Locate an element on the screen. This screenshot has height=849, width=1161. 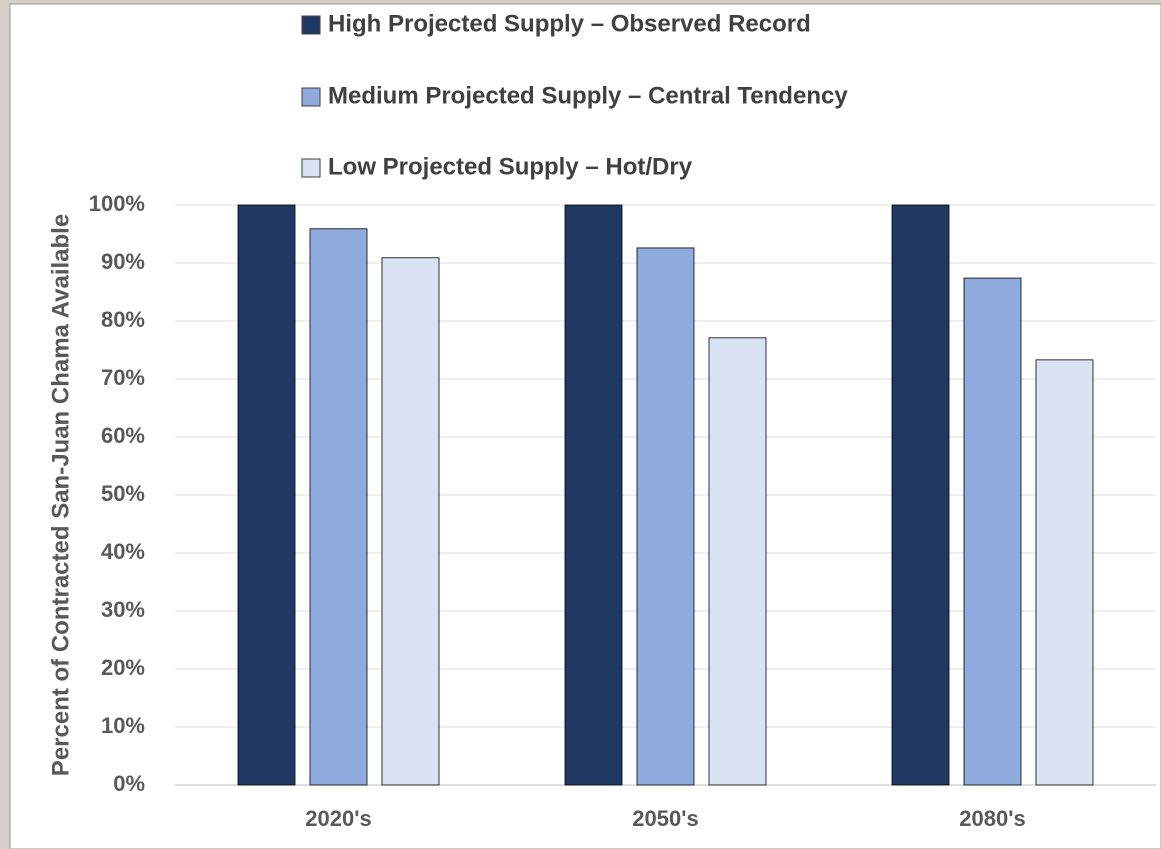
y-tick-label: 40% is located at coordinates (123, 551).